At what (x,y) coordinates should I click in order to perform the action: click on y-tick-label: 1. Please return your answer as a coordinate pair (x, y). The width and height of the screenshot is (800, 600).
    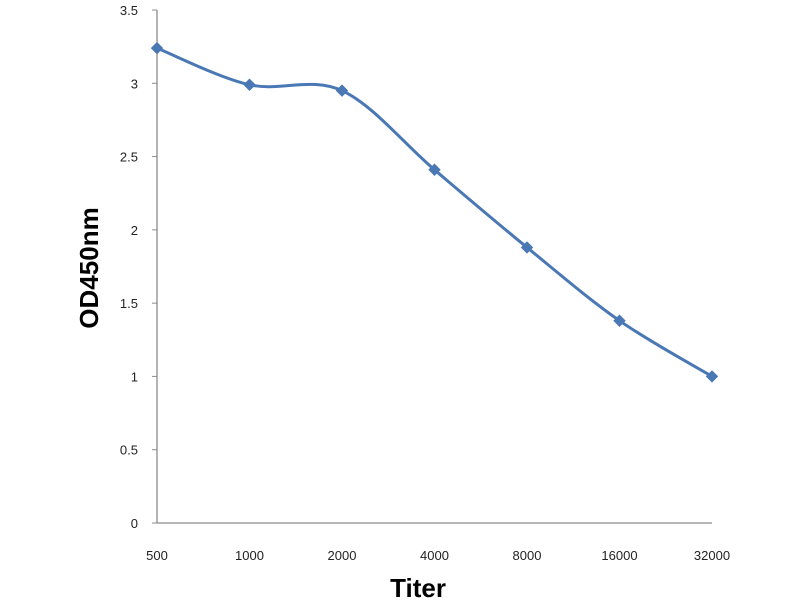
    Looking at the image, I should click on (134, 376).